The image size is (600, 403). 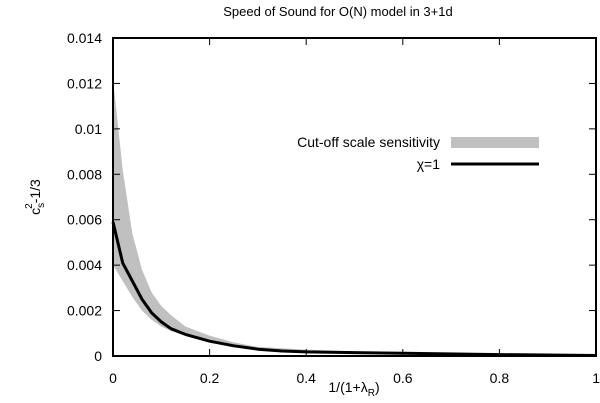 I want to click on x-tick-label: 0.6, so click(x=403, y=378).